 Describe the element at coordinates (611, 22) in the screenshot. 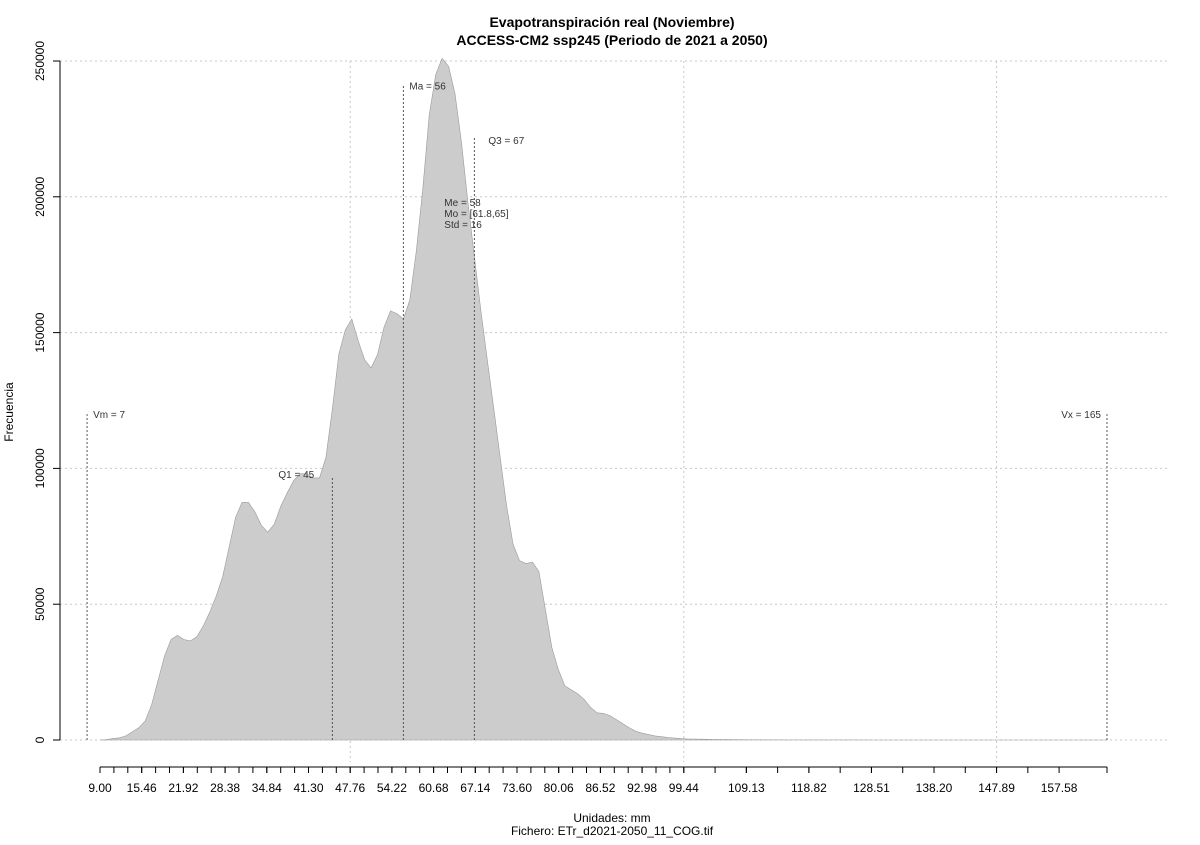

I see `chart-title: Evapotranspiración real (Noviembre)` at that location.